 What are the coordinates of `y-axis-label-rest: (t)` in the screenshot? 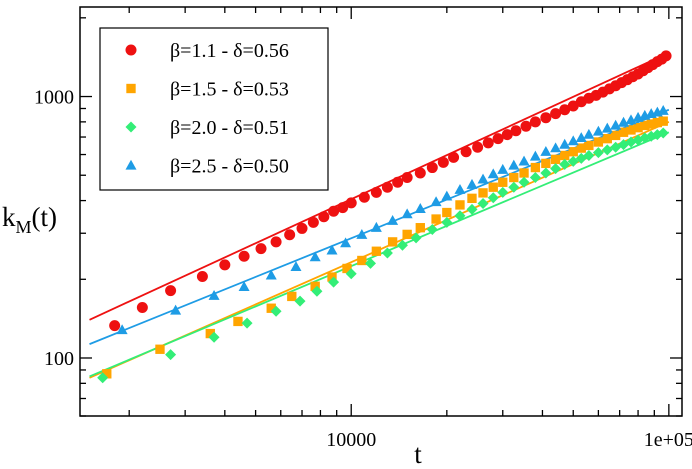 It's located at (44, 217).